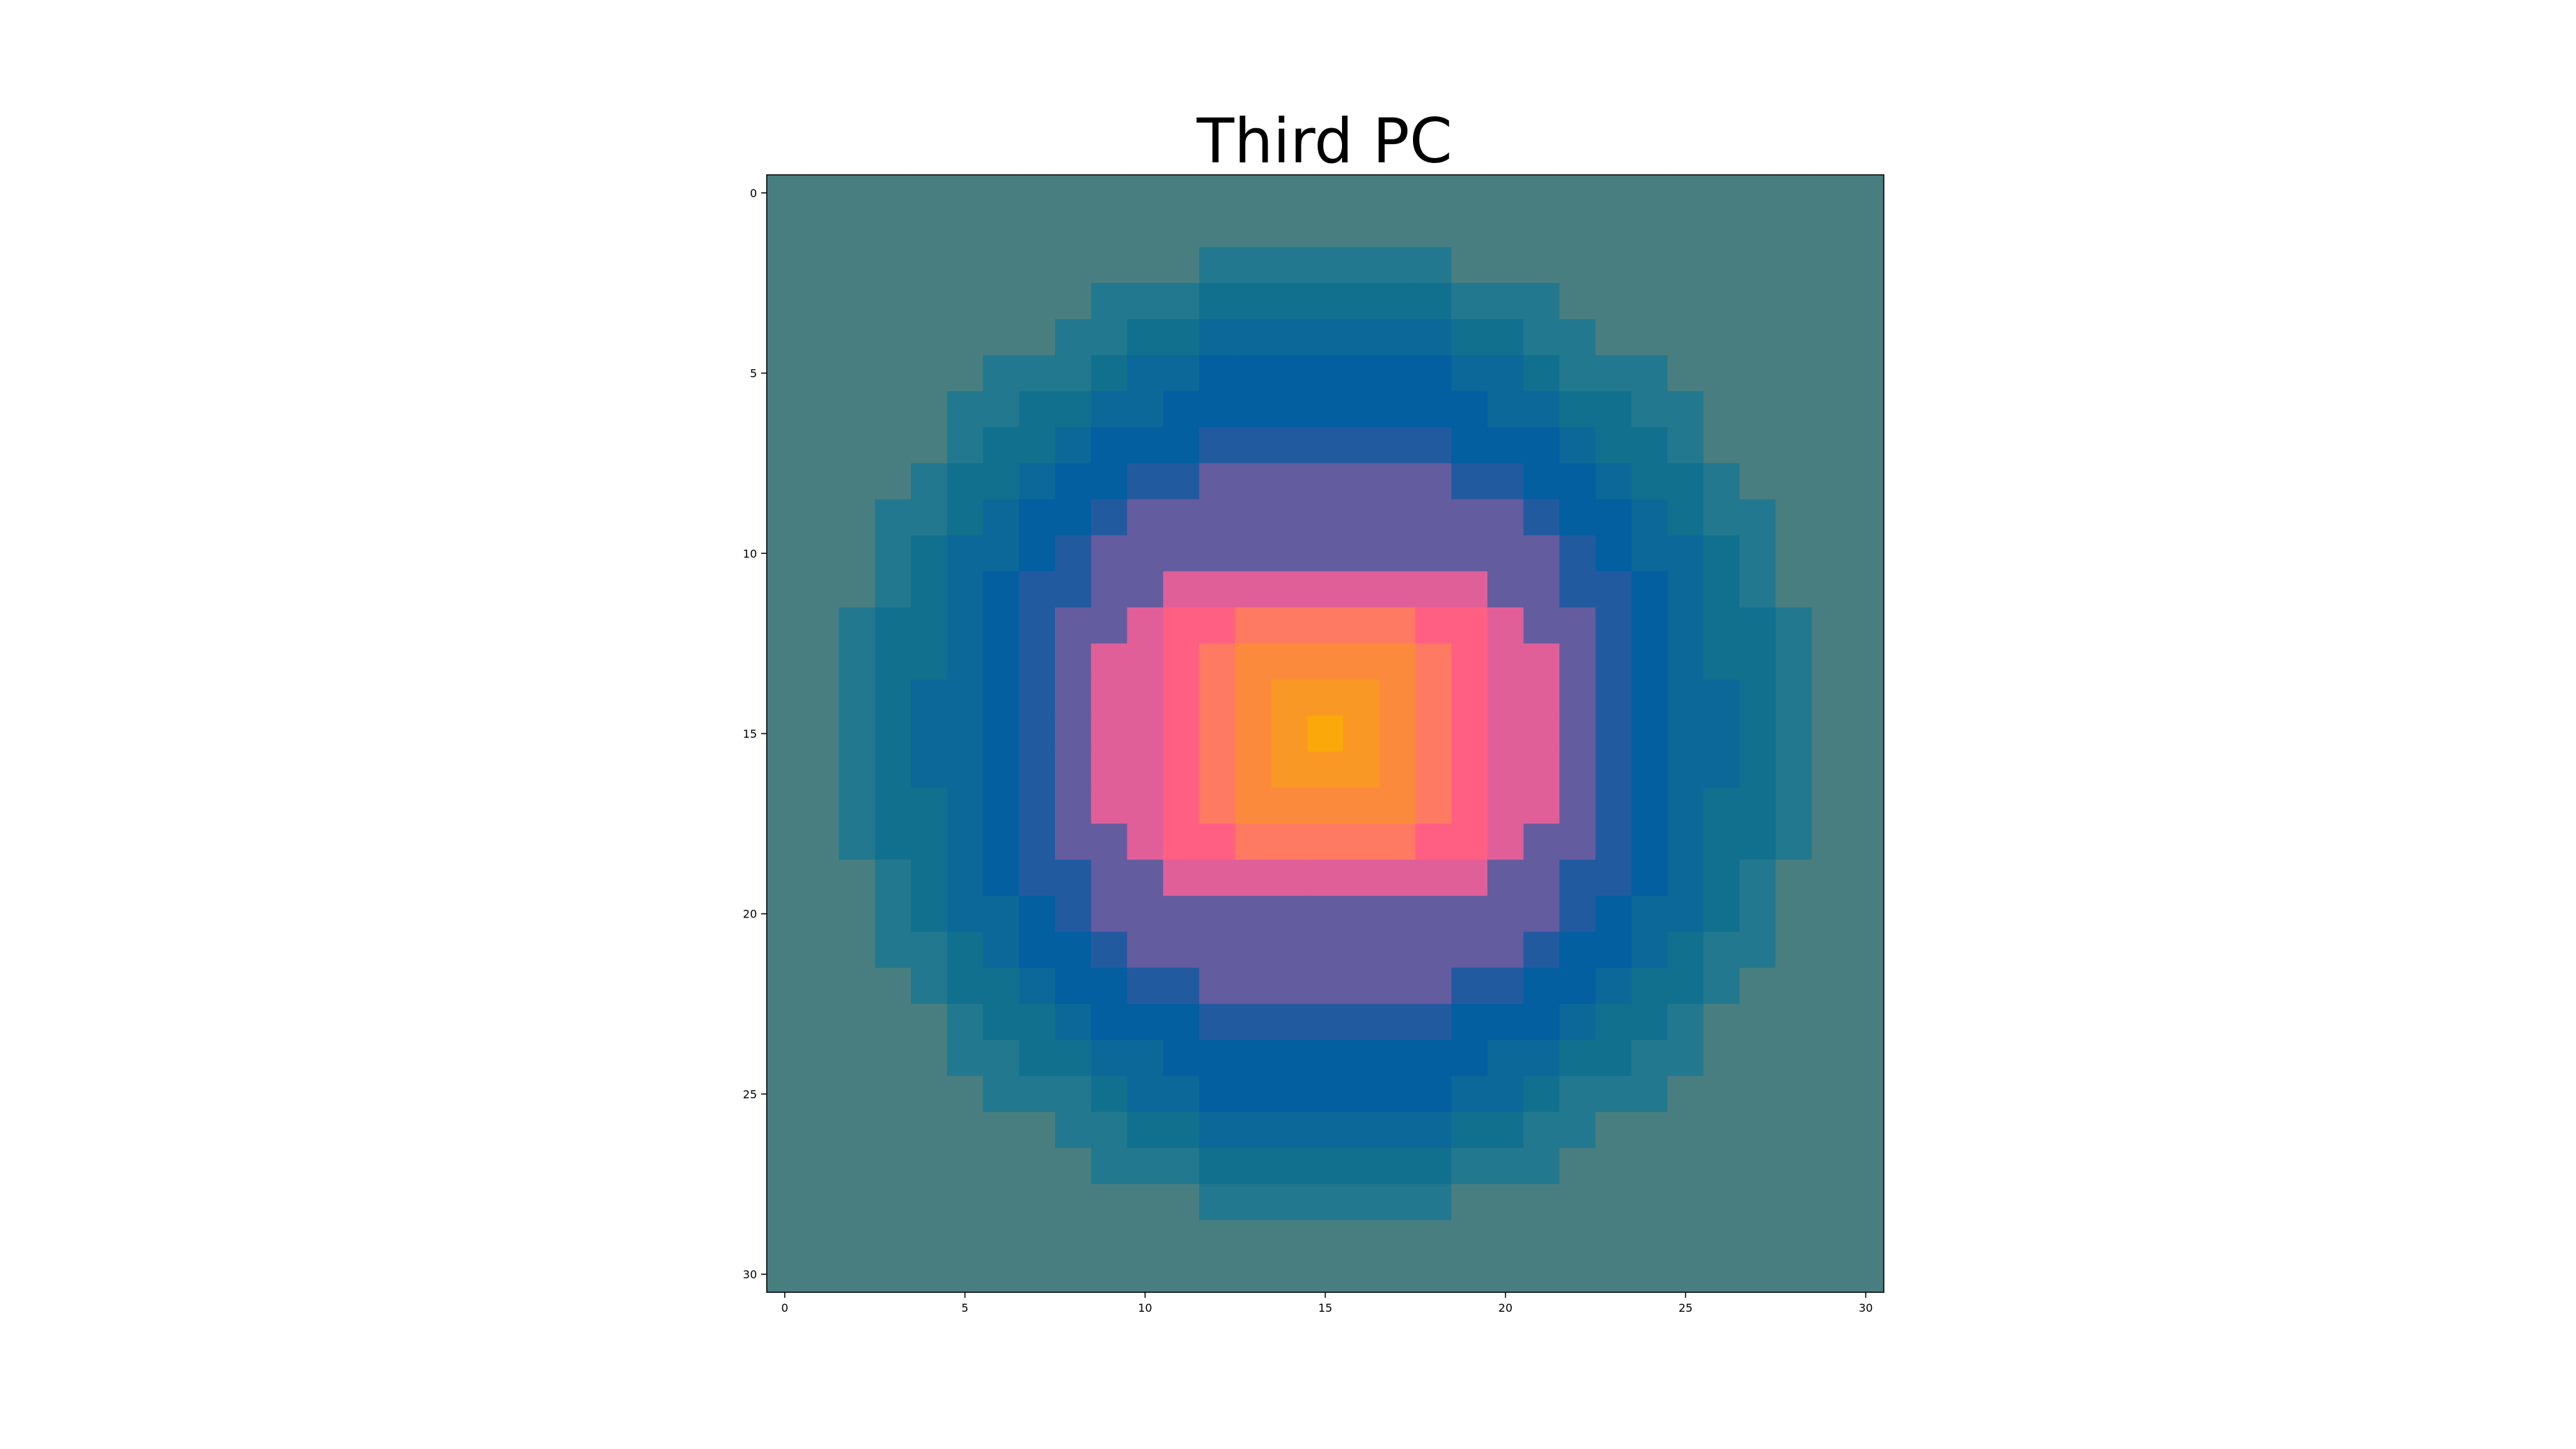  What do you see at coordinates (1866, 1308) in the screenshot?
I see `x-tick-label: 30` at bounding box center [1866, 1308].